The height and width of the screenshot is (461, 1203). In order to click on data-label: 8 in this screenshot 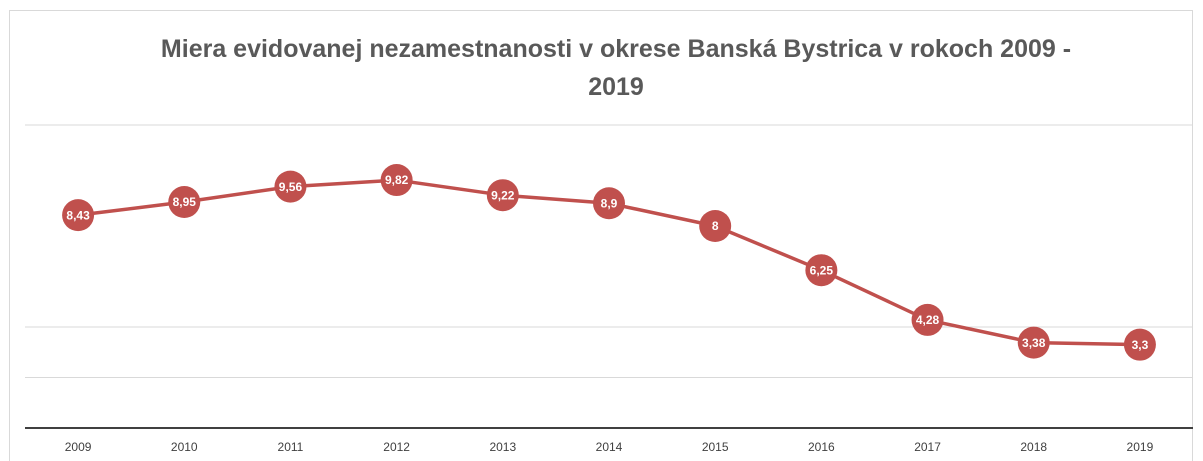, I will do `click(715, 226)`.